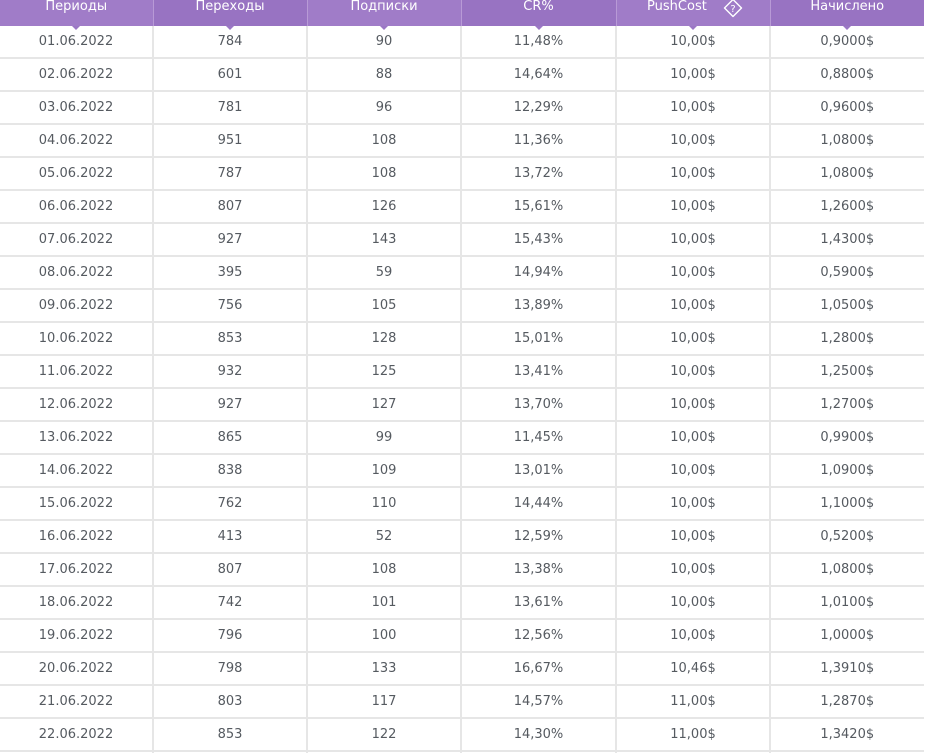 The image size is (933, 753). What do you see at coordinates (76, 470) in the screenshot?
I see `cell-period: 14.06.2022` at bounding box center [76, 470].